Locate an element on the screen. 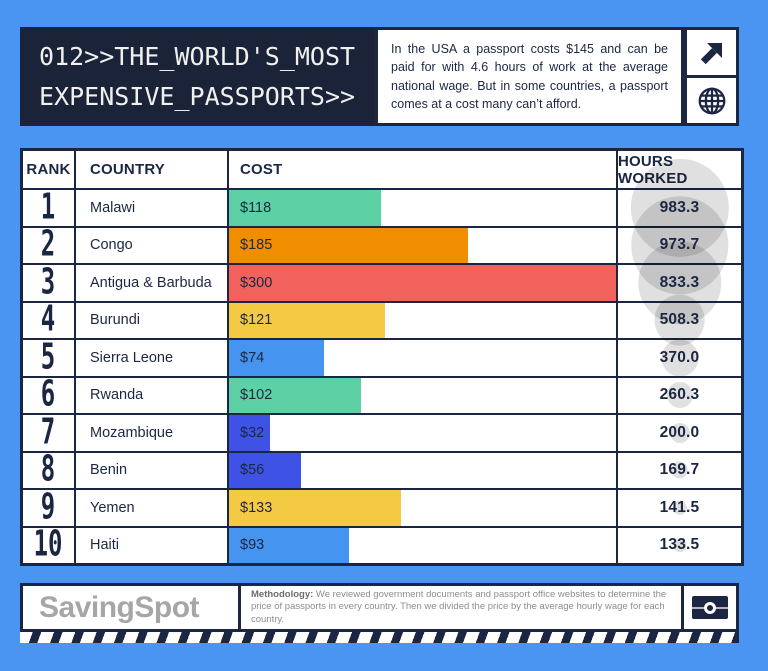 This screenshot has width=768, height=671. cost-cell: $185 is located at coordinates (423, 245).